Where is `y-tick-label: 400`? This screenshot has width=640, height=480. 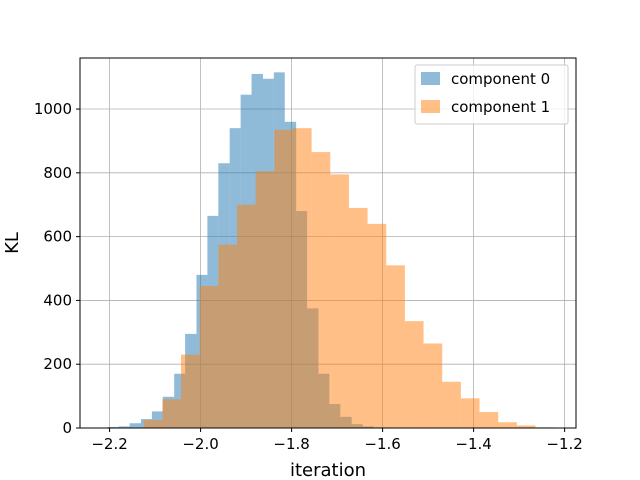 y-tick-label: 400 is located at coordinates (57, 300).